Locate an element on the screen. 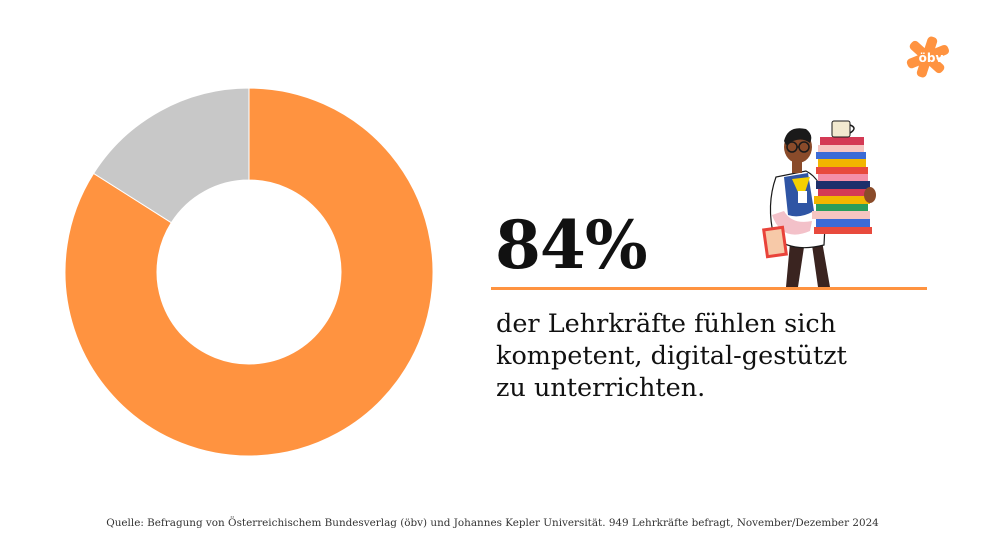 Image resolution: width=985 pixels, height=550 pixels. obv-logo: öbv is located at coordinates (927, 57).